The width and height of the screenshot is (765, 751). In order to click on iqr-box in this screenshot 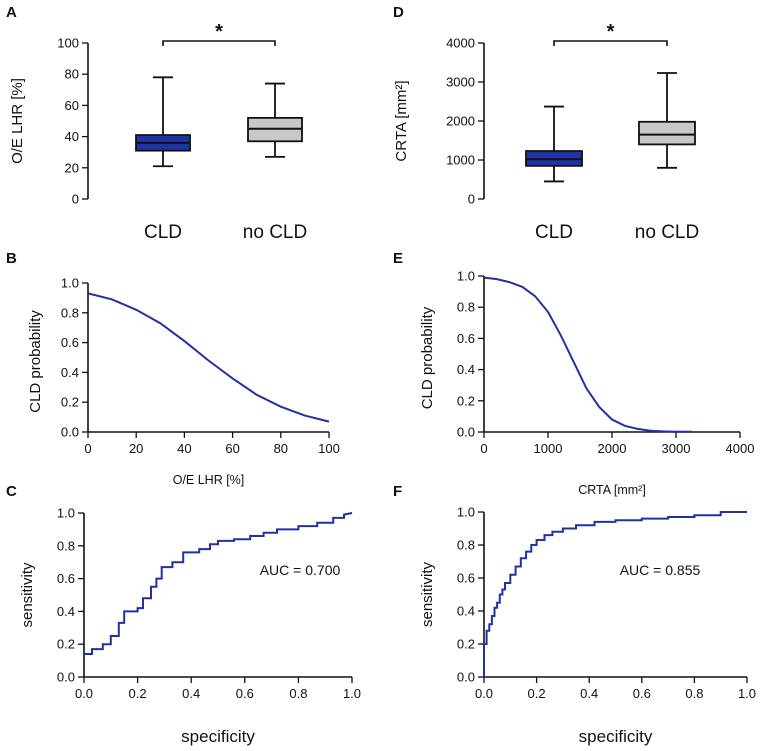, I will do `click(667, 133)`.